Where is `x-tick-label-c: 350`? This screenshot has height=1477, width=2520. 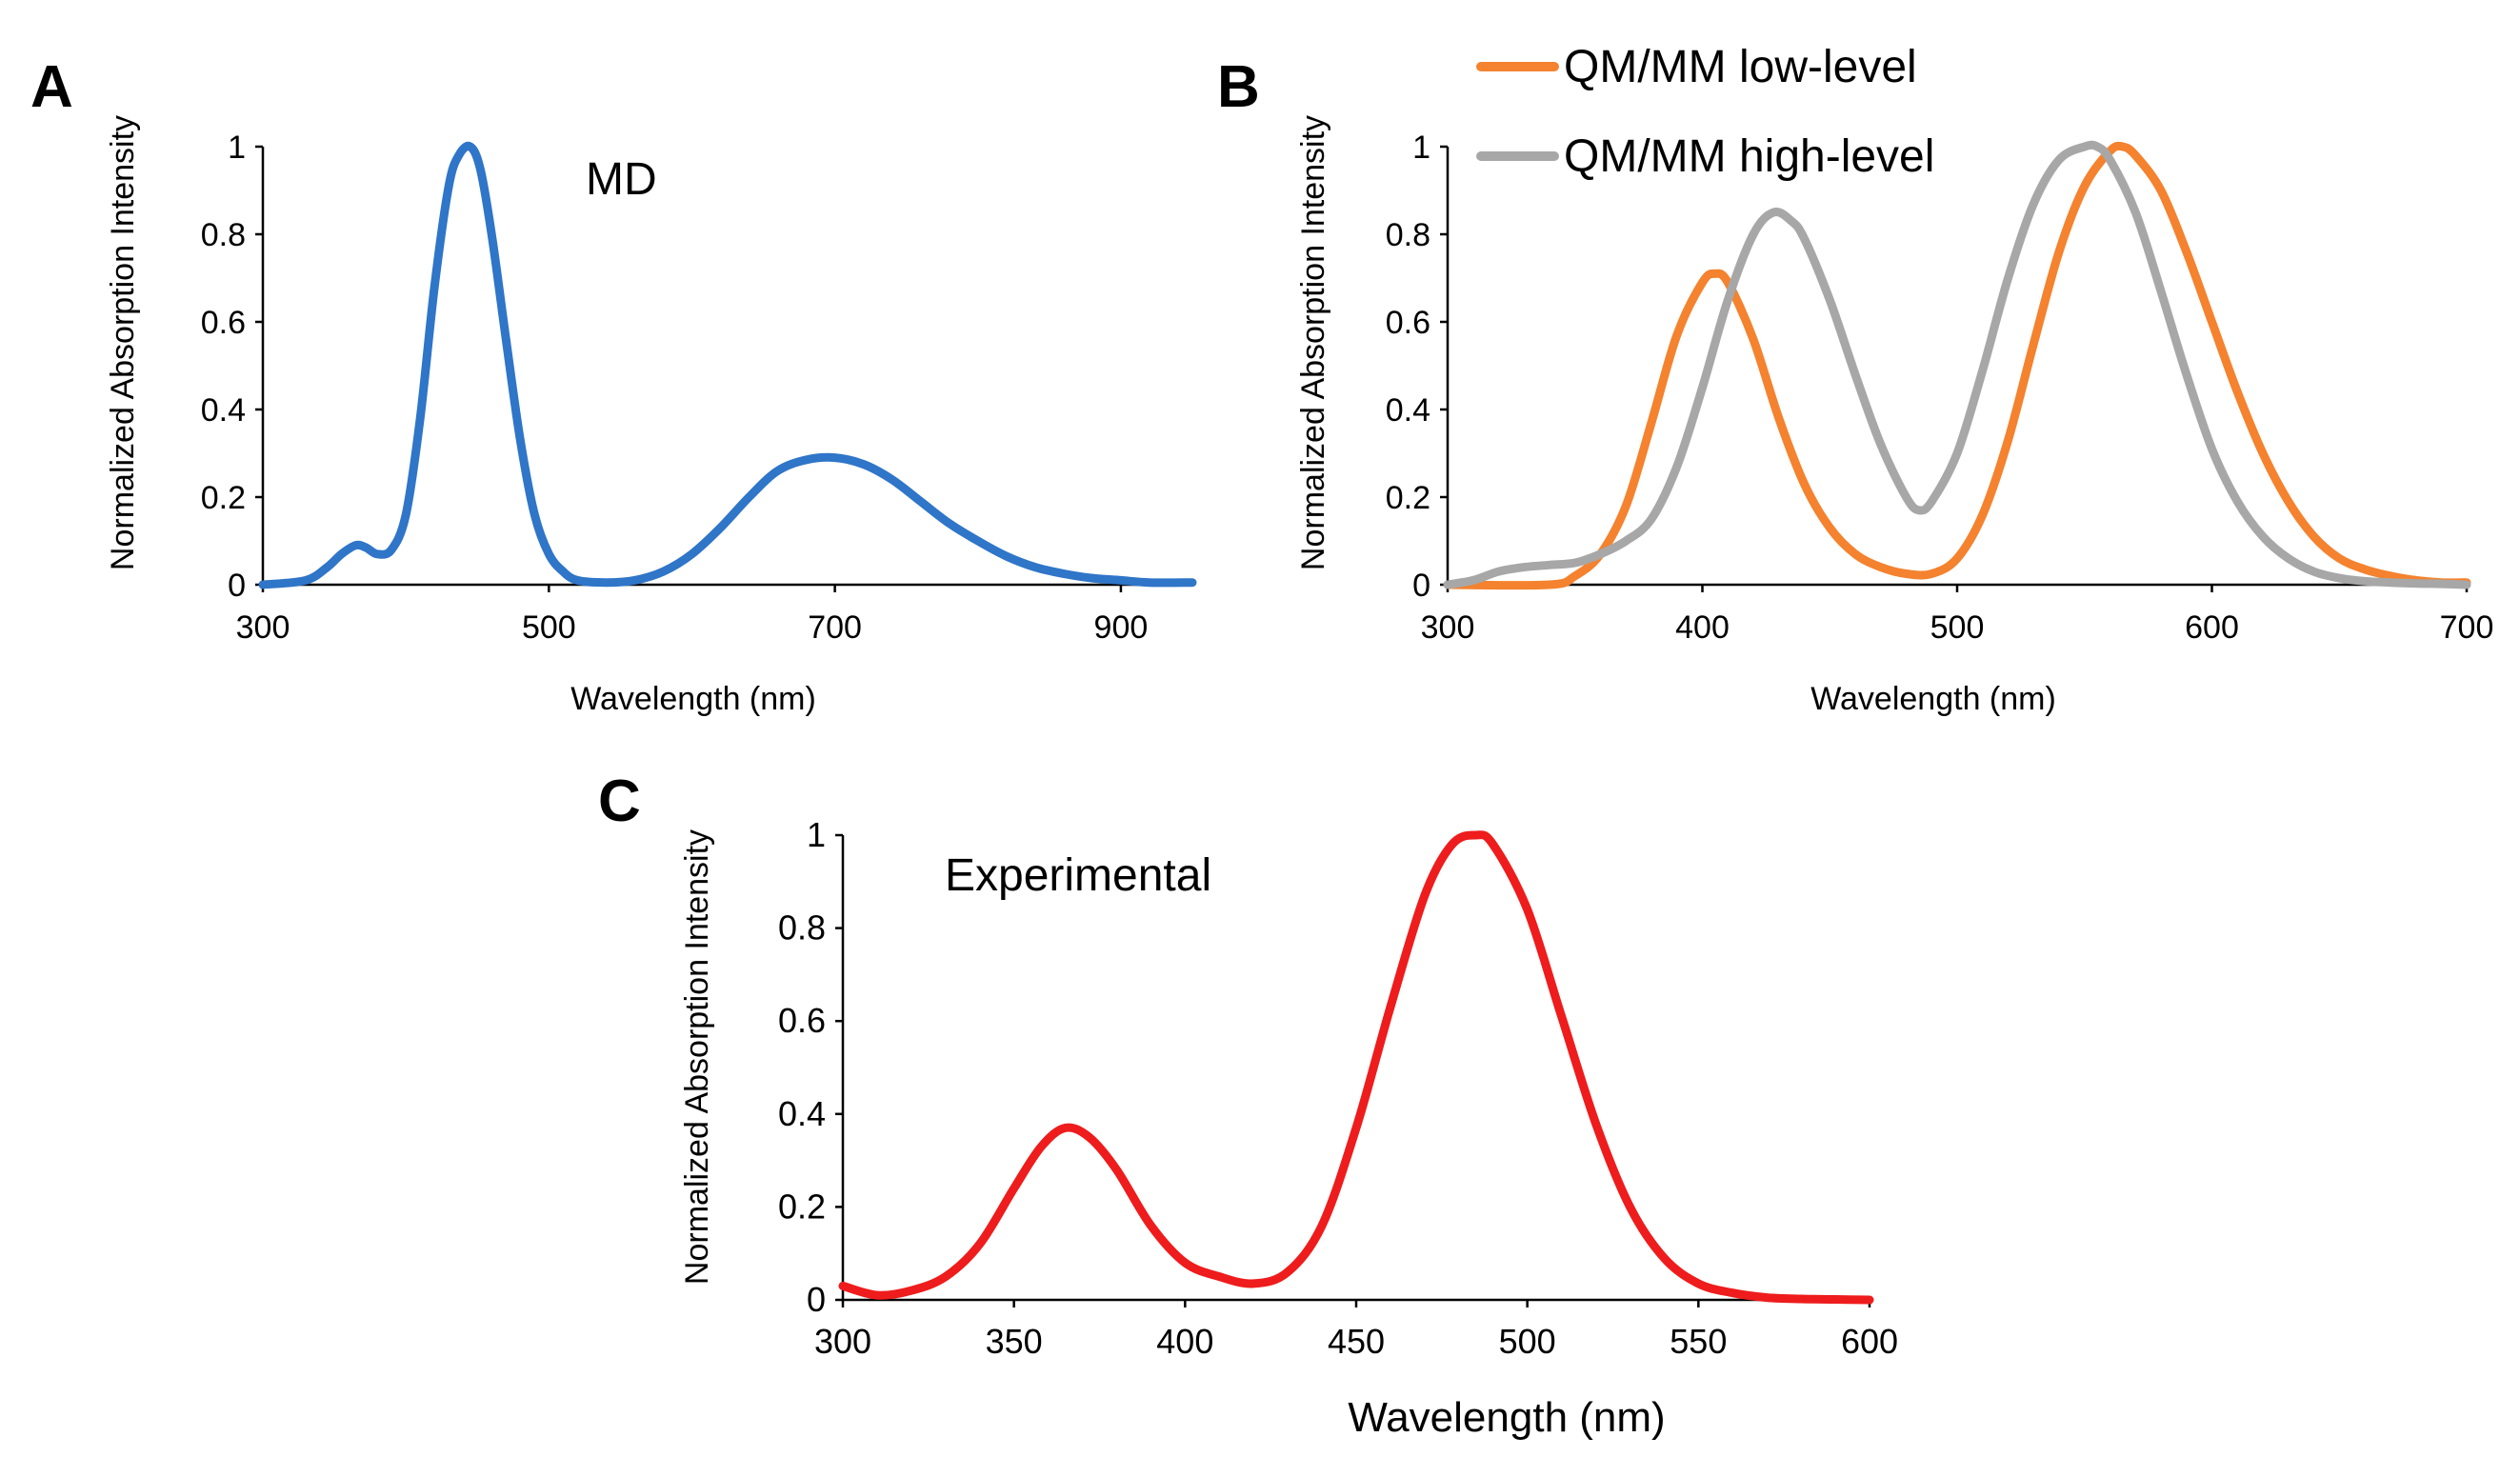 x-tick-label-c: 350 is located at coordinates (1015, 1341).